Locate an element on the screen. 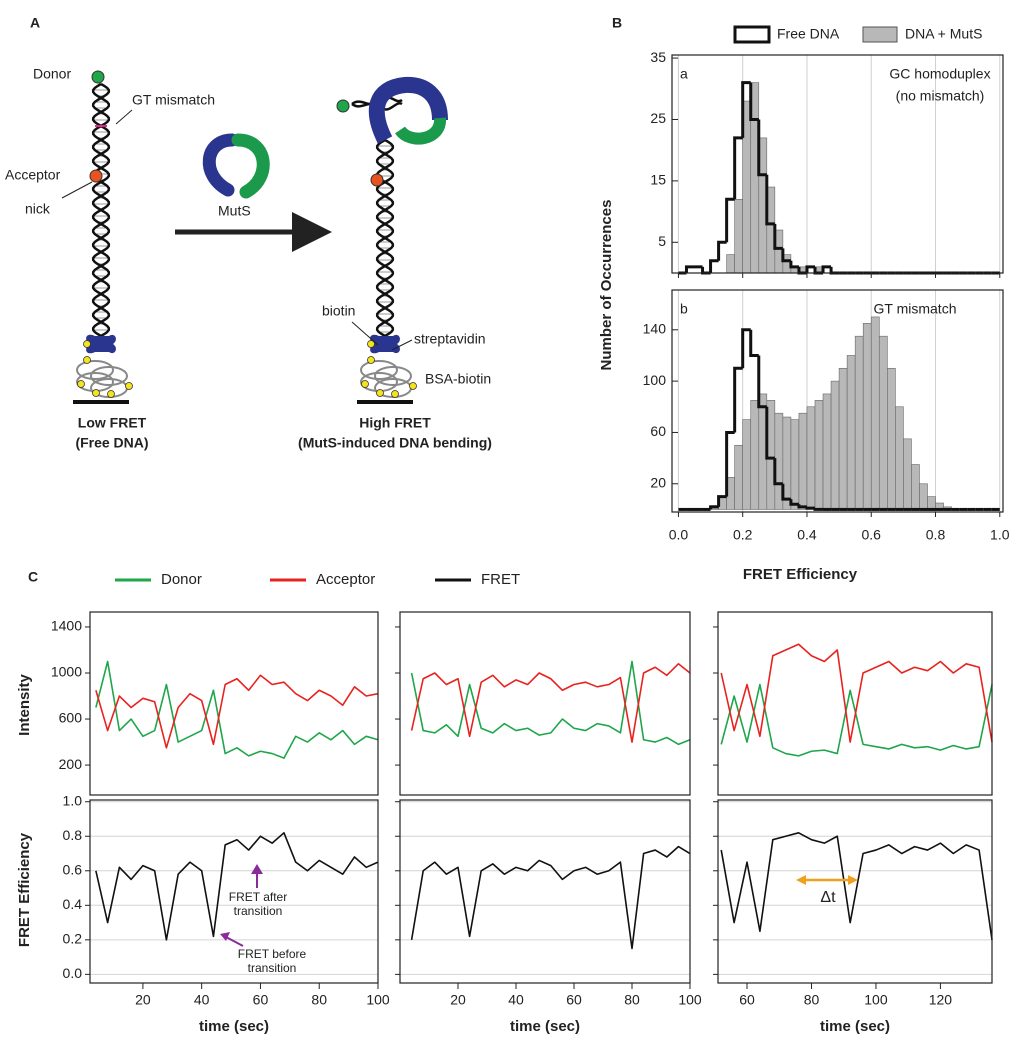 The image size is (1018, 1050). x-axis-label: time (sec) is located at coordinates (234, 1026).